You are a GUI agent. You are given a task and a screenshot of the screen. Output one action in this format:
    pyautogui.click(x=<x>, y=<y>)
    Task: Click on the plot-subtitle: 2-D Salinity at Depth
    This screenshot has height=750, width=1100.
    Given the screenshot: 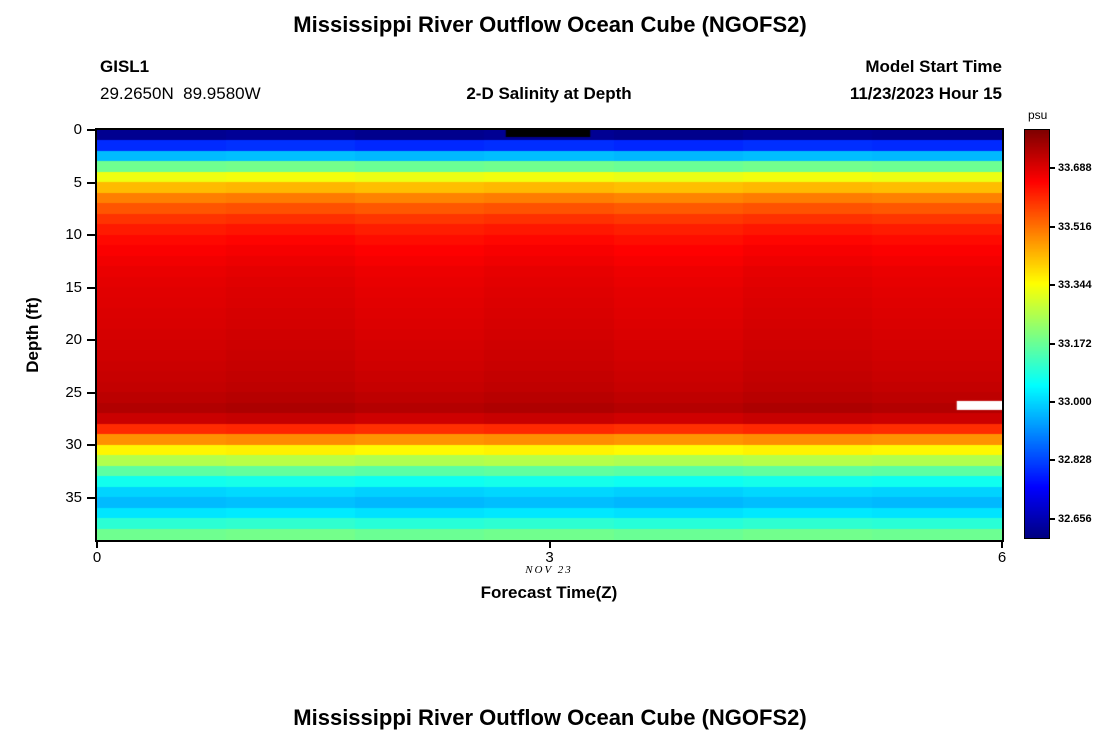 What is the action you would take?
    pyautogui.click(x=549, y=93)
    